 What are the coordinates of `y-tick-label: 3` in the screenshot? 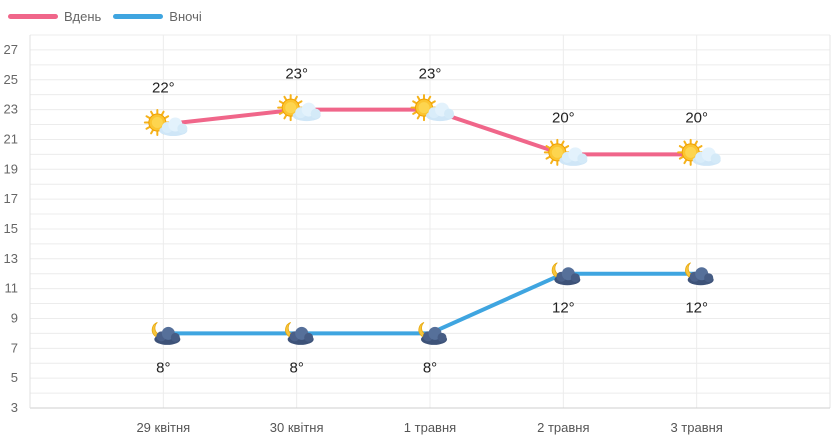 It's located at (14, 407).